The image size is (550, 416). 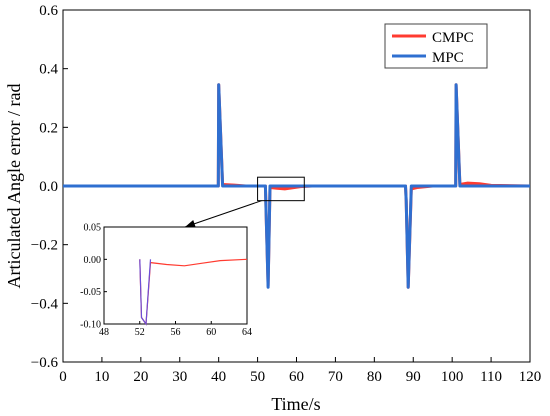 I want to click on inset-chart: 48 52 56 60 64 -0.10 -0.05 0.00 0.05, so click(x=166, y=281).